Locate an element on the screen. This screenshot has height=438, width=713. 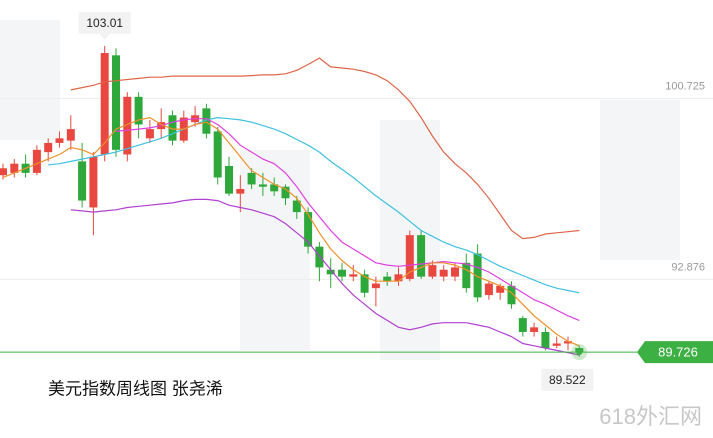
last-price-label: 89.726 is located at coordinates (678, 352).